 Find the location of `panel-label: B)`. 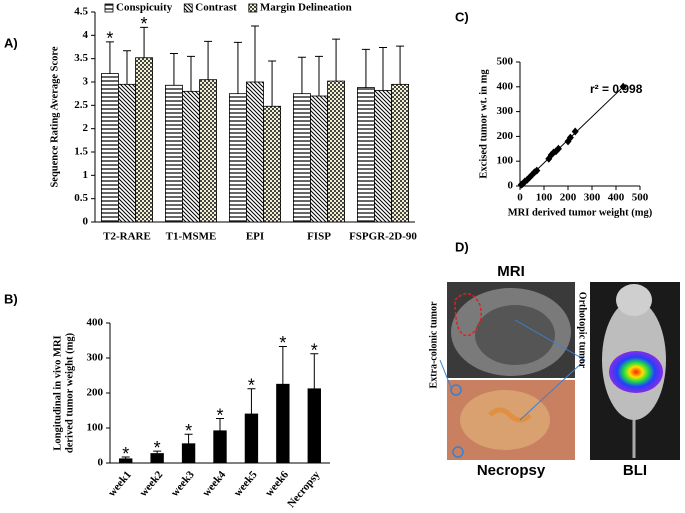

panel-label: B) is located at coordinates (11, 298).